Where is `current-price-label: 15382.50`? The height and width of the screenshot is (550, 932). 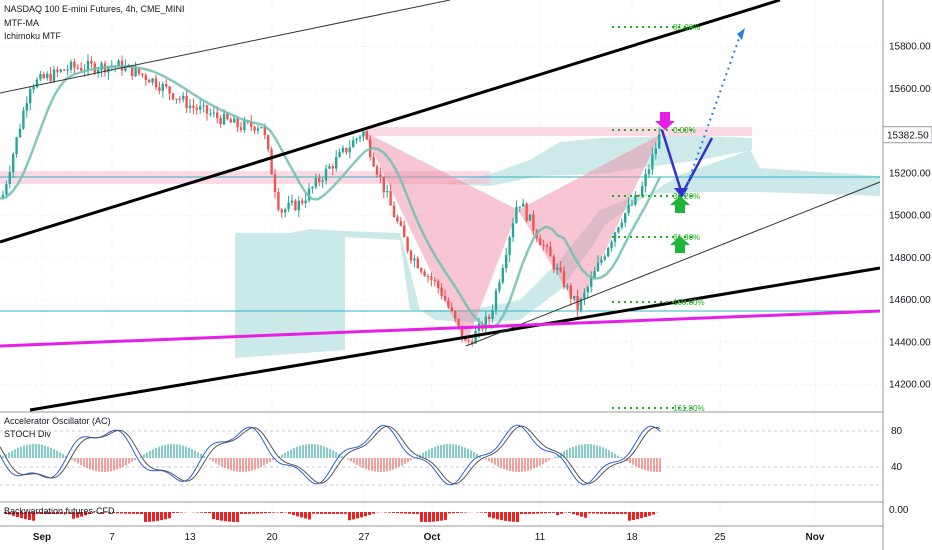
current-price-label: 15382.50 is located at coordinates (908, 136).